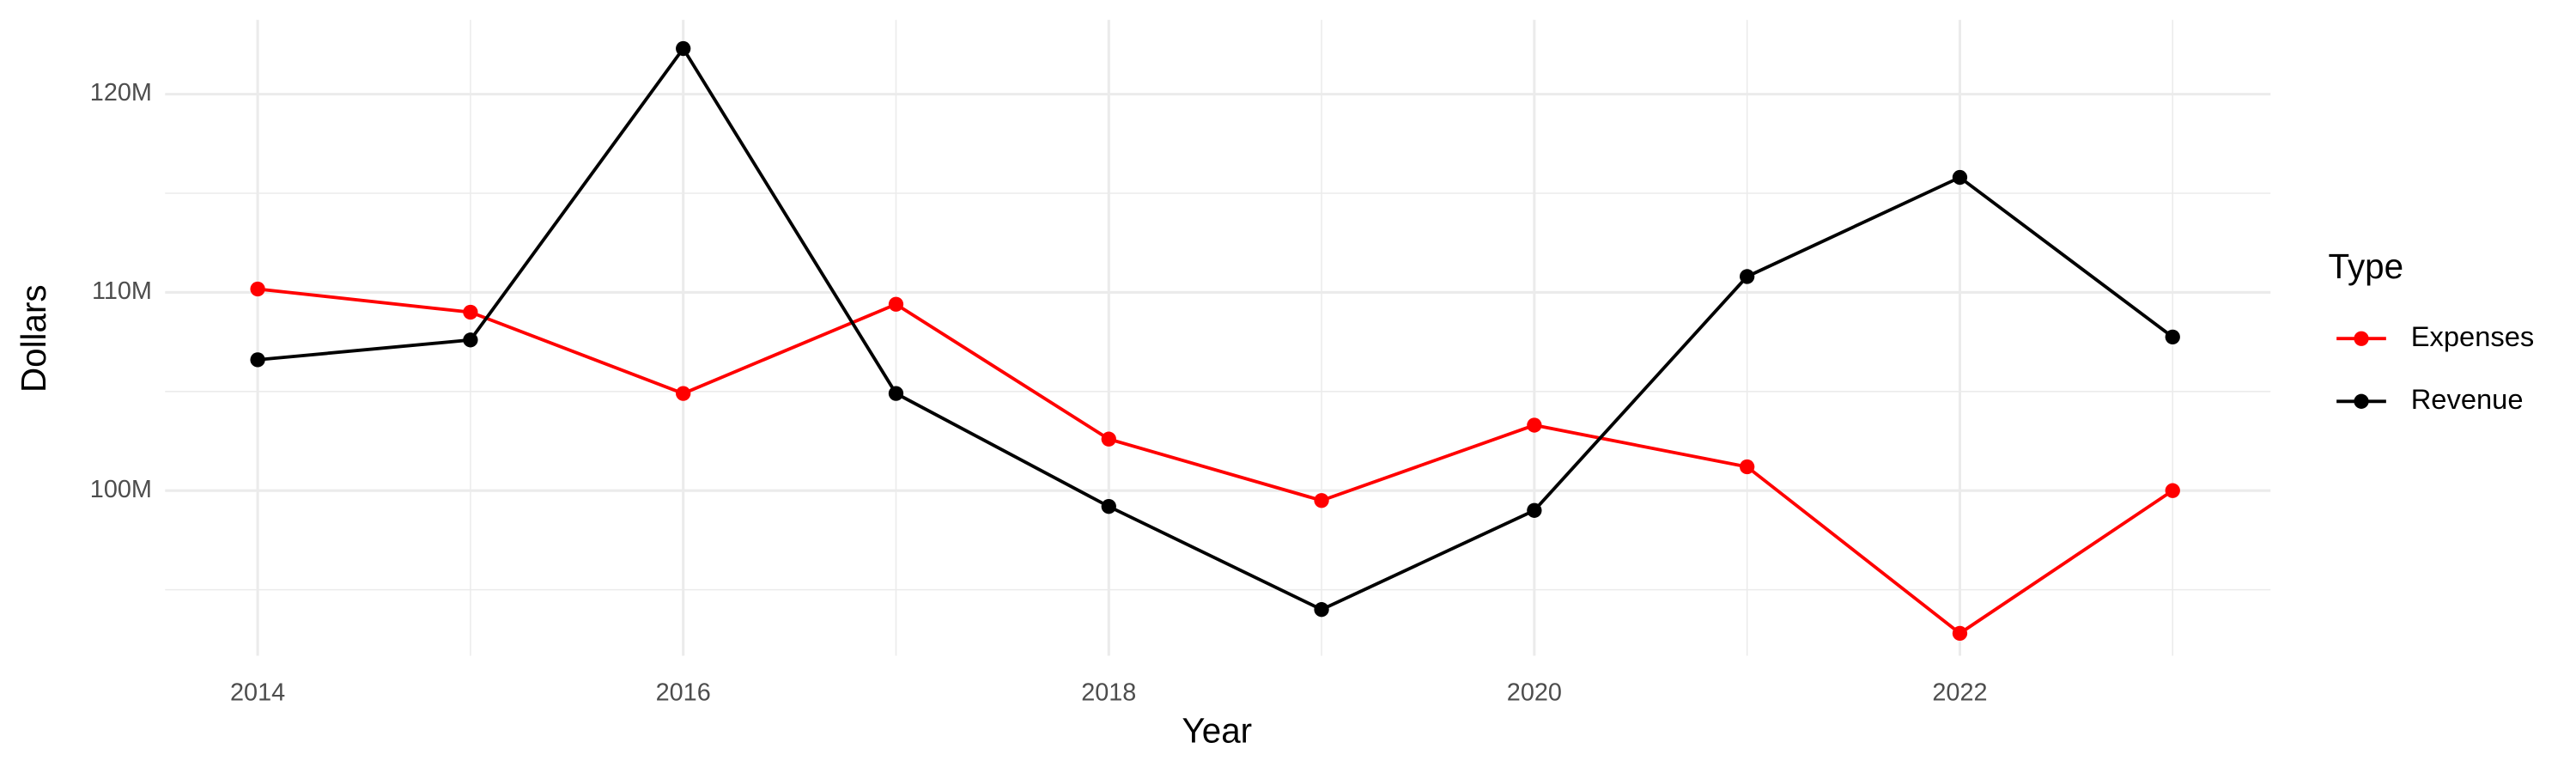  What do you see at coordinates (258, 692) in the screenshot?
I see `x-tick-label: 2014` at bounding box center [258, 692].